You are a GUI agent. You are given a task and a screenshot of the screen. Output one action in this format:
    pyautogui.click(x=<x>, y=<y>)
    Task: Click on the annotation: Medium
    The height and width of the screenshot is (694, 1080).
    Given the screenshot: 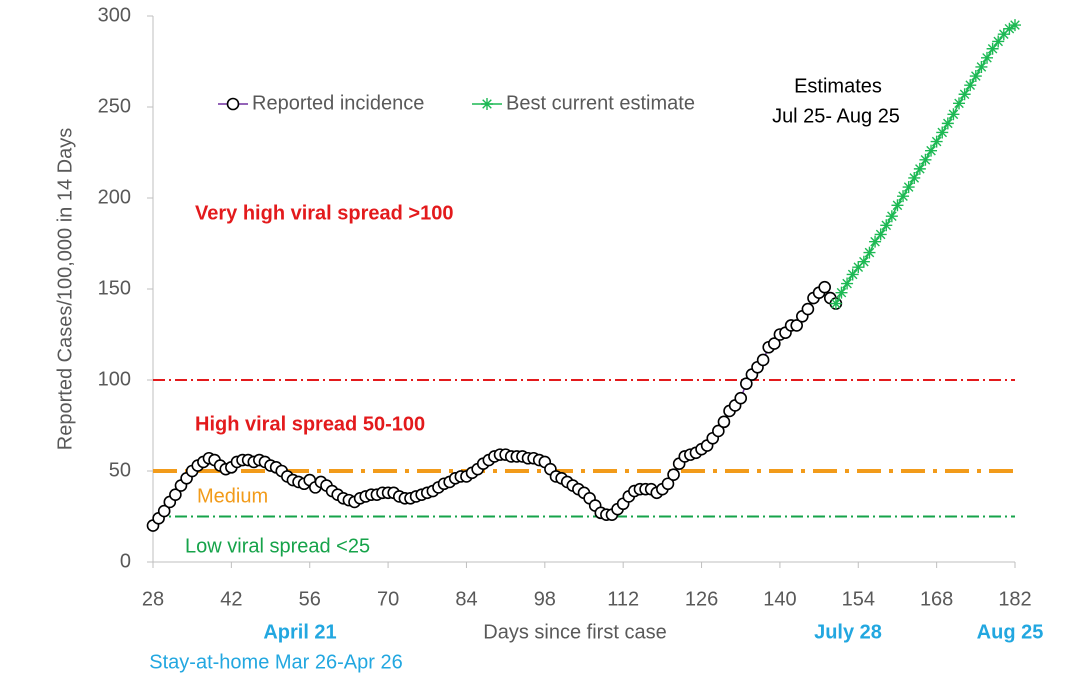 What is the action you would take?
    pyautogui.click(x=232, y=496)
    